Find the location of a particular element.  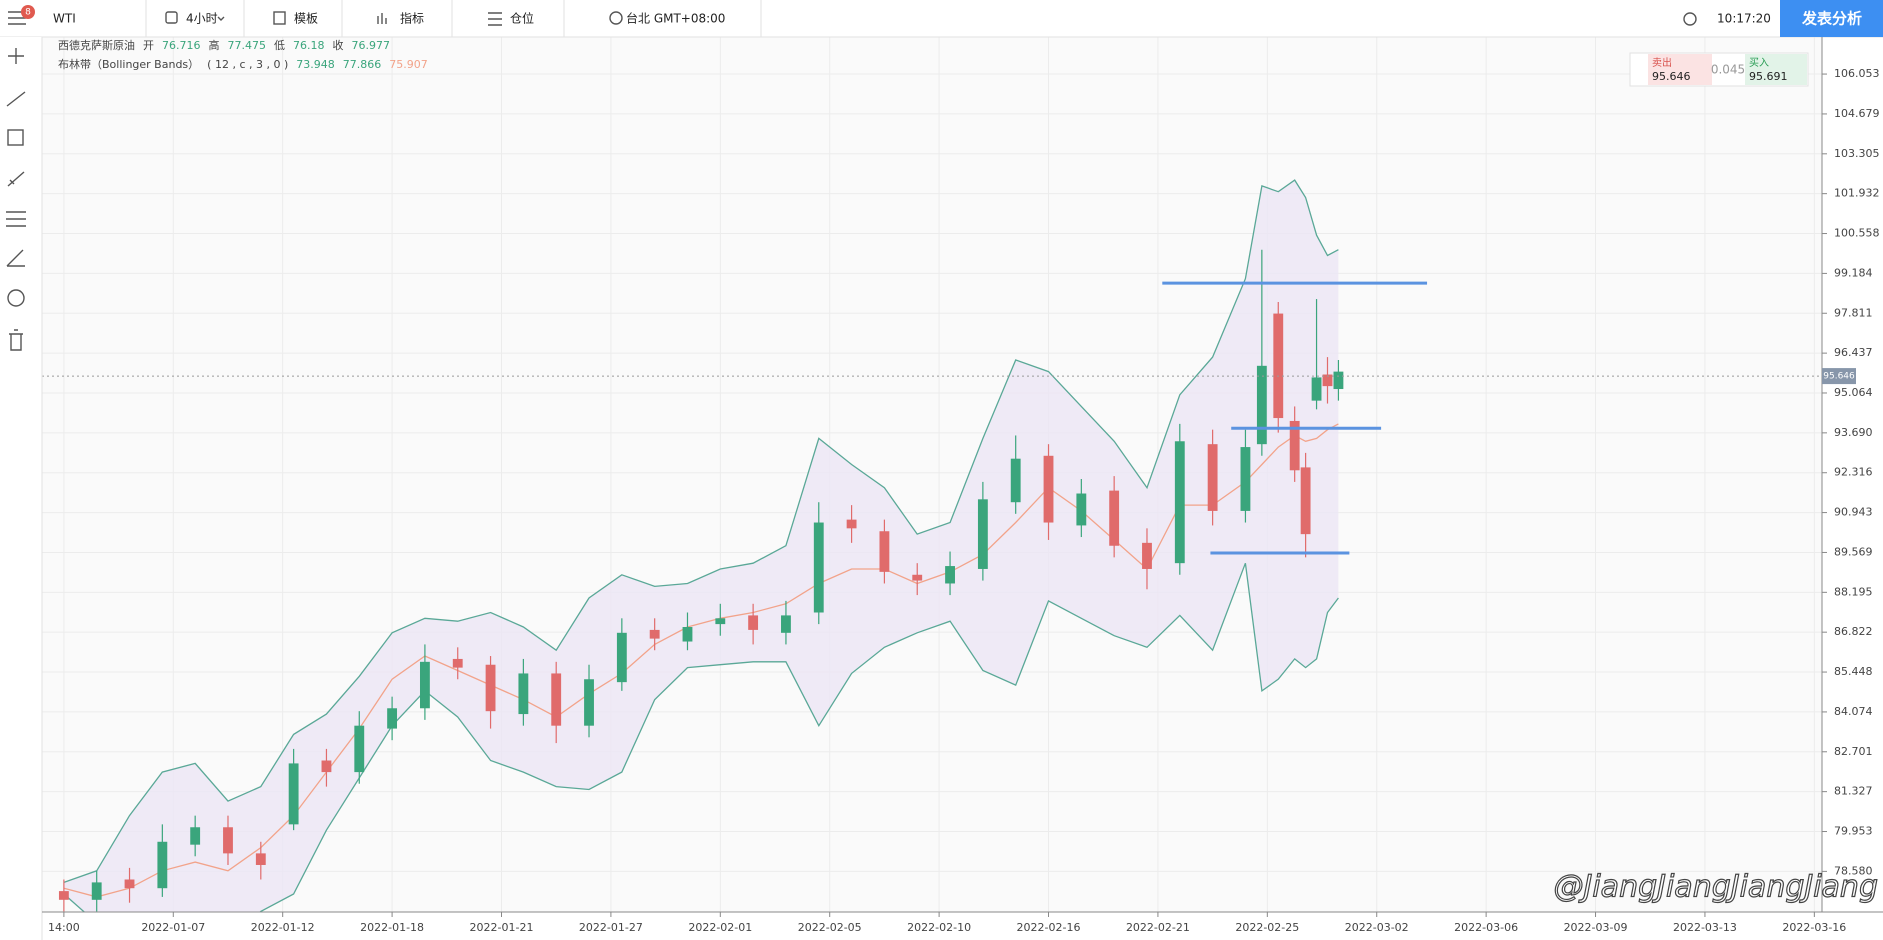

x-tick-label: 2022-01-18 is located at coordinates (392, 927).